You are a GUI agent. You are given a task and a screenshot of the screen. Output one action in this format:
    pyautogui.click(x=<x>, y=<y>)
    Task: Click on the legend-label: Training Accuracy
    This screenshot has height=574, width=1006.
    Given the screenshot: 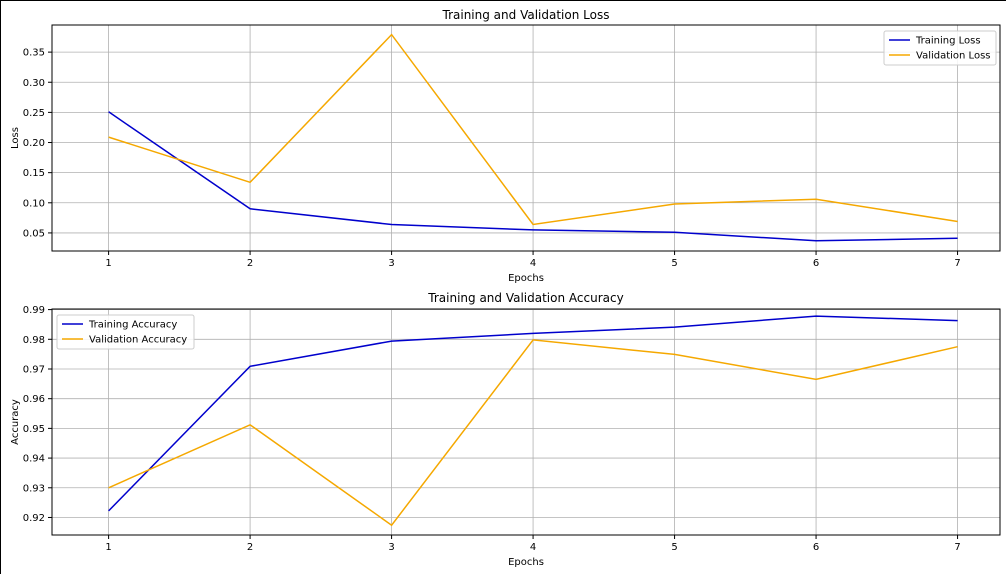 What is the action you would take?
    pyautogui.click(x=132, y=325)
    